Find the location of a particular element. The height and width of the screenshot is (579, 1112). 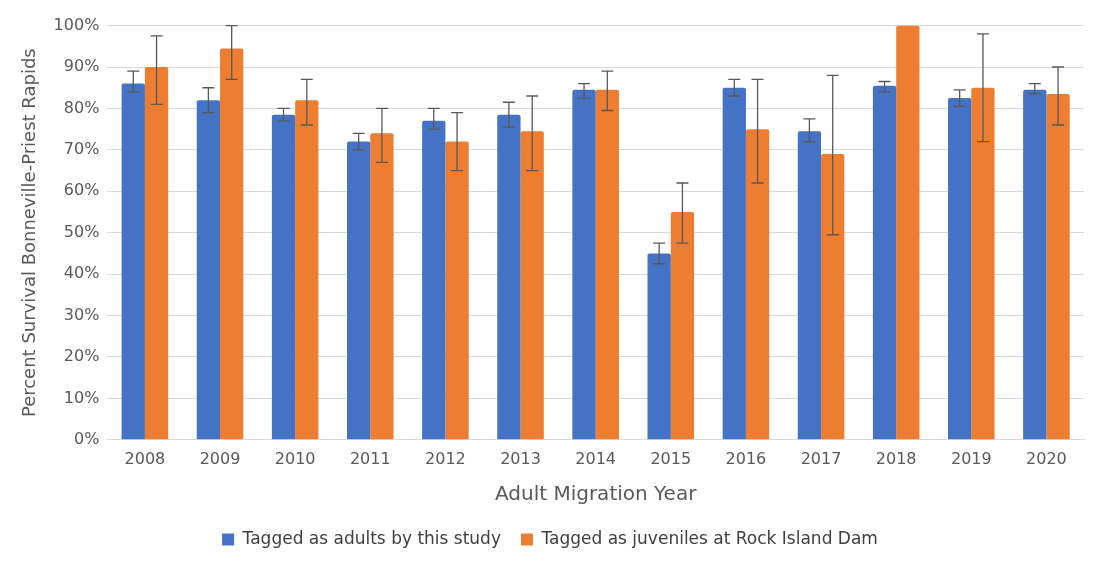

y-tick-label: 80% is located at coordinates (81, 107).